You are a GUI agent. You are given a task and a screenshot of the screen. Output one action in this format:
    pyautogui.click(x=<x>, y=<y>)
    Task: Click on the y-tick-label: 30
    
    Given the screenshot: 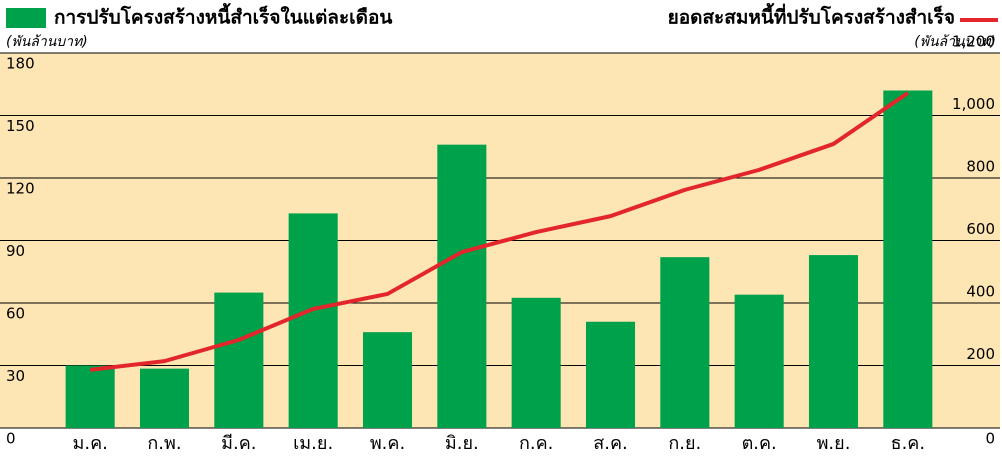 What is the action you would take?
    pyautogui.click(x=15, y=376)
    